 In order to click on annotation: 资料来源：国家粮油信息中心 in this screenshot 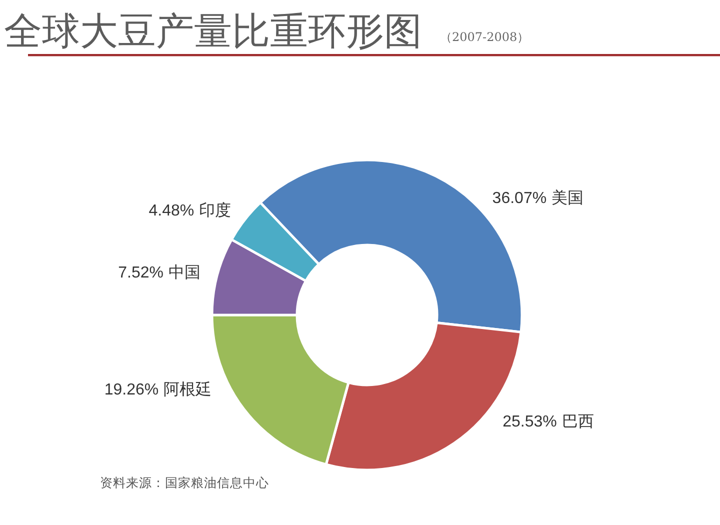, I will do `click(184, 483)`.